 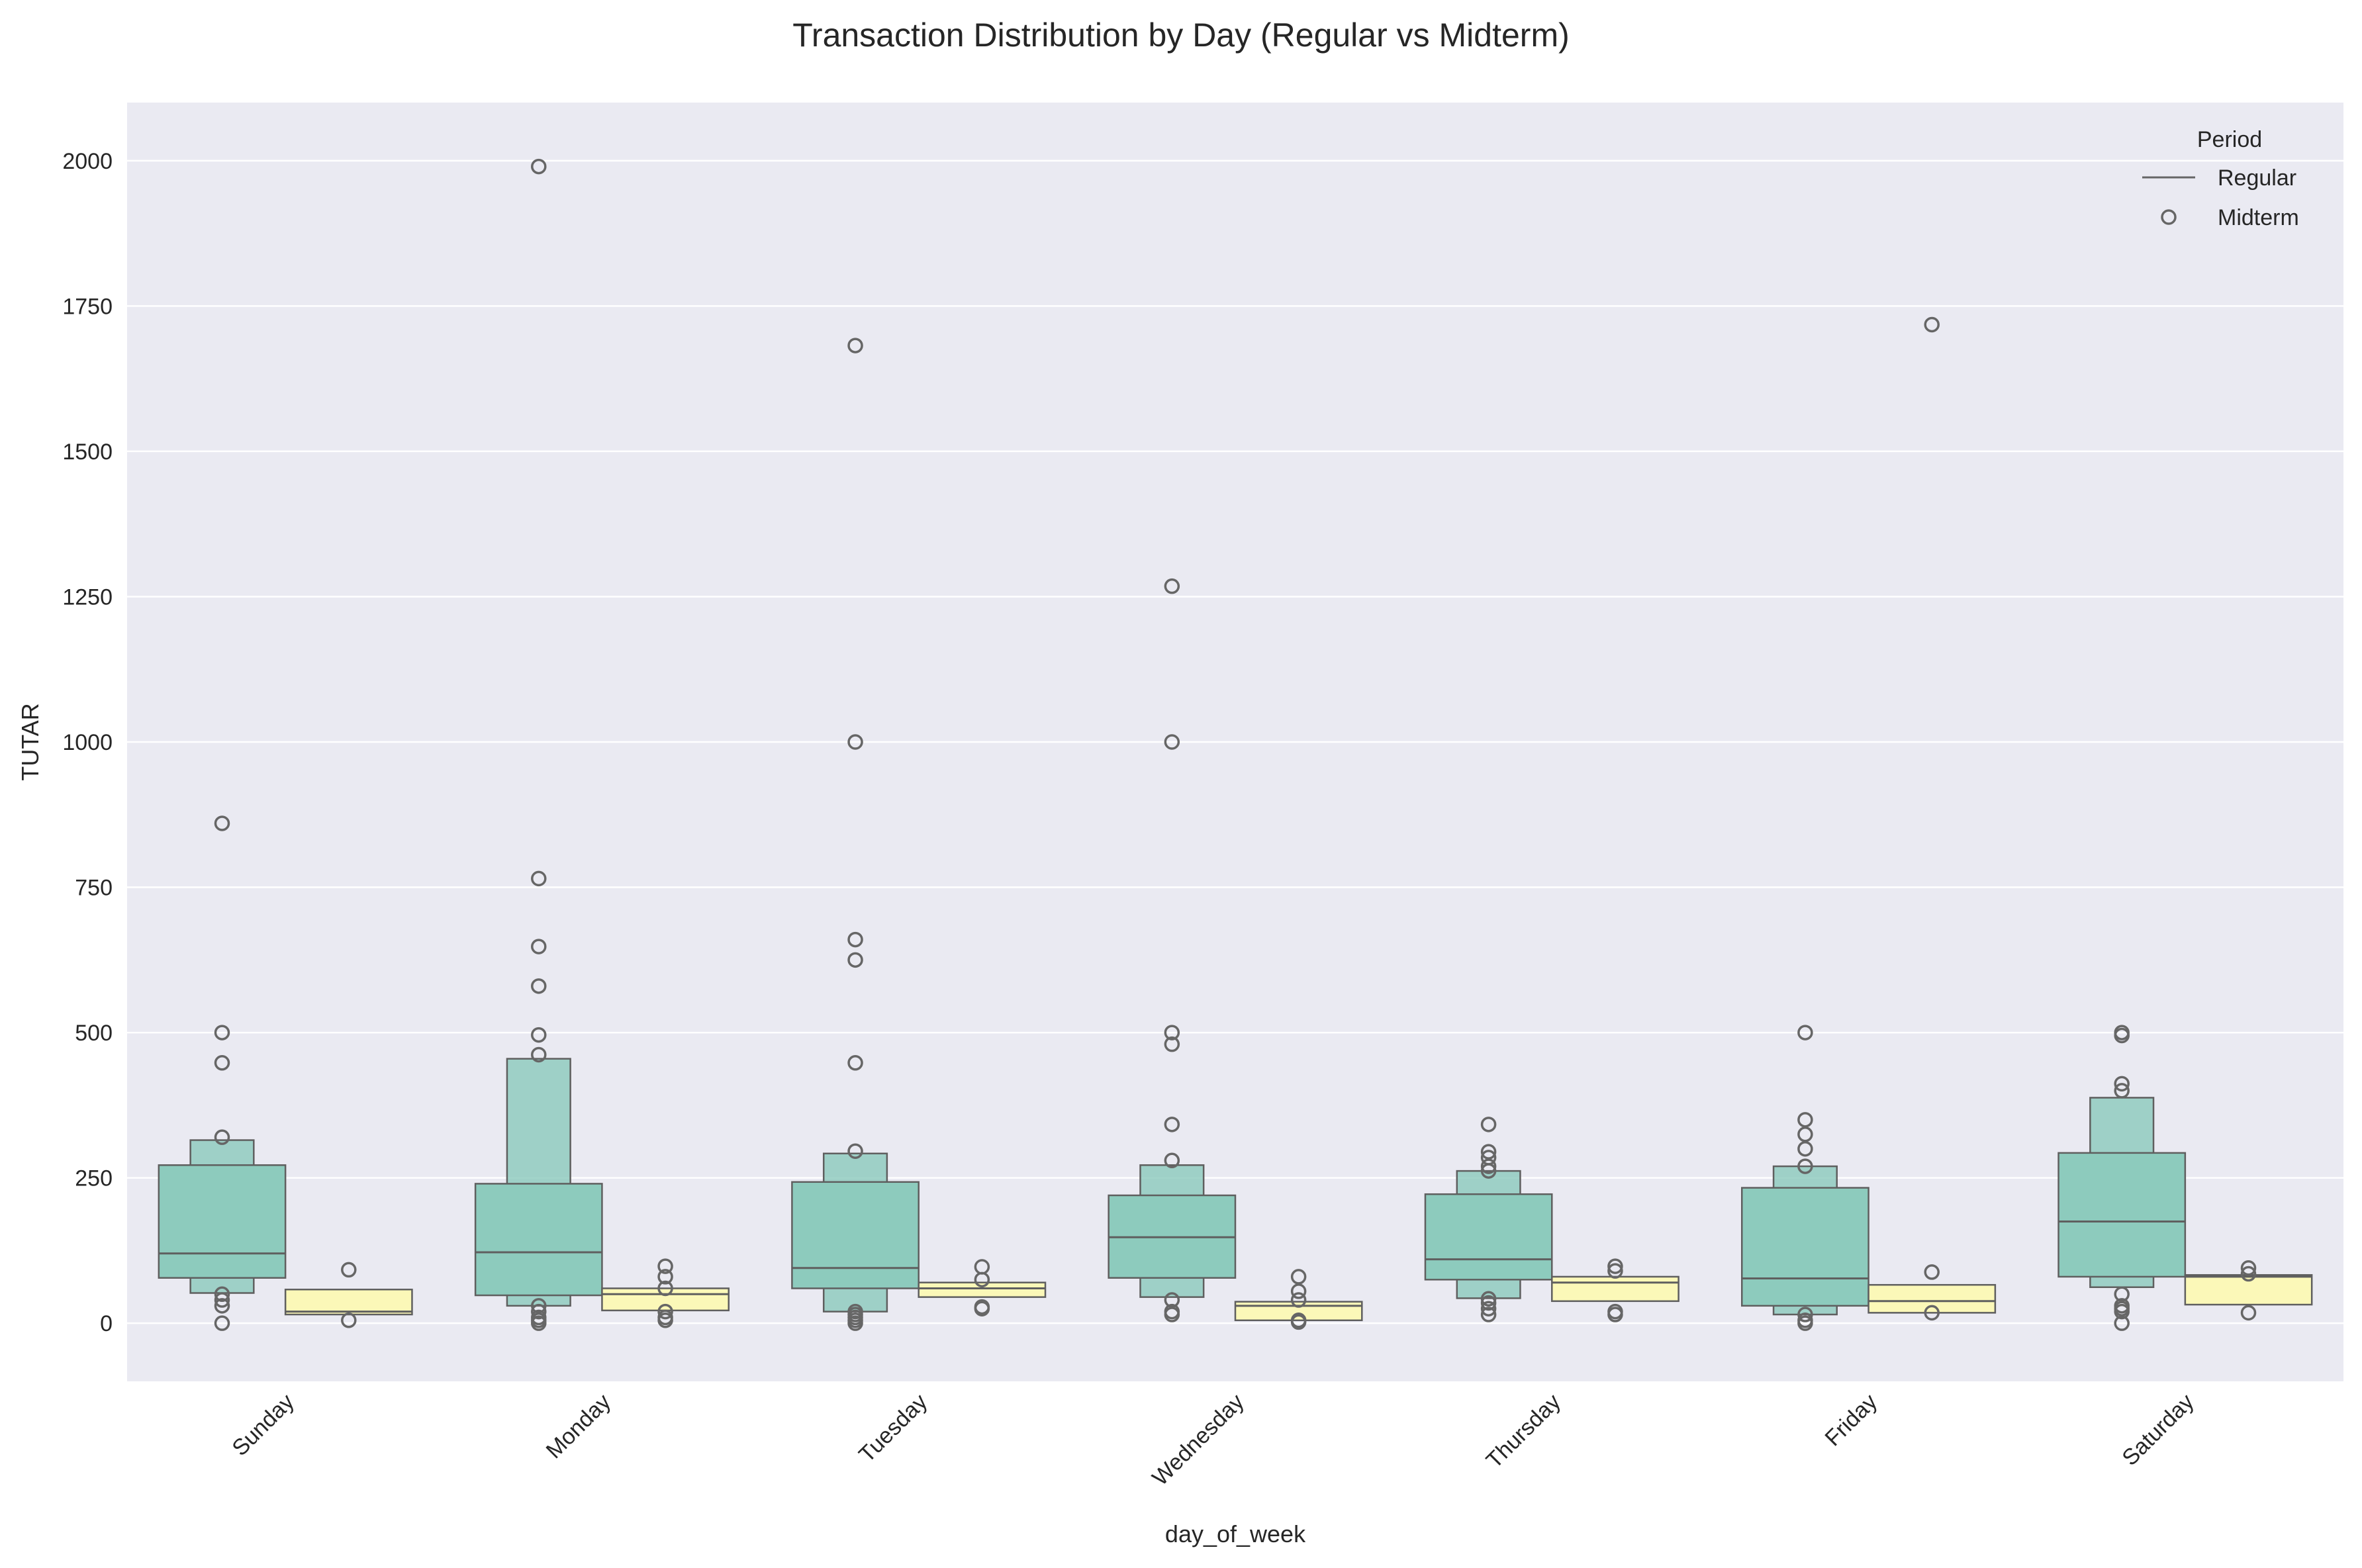 What do you see at coordinates (2169, 217) in the screenshot?
I see `legend-midterm-marker` at bounding box center [2169, 217].